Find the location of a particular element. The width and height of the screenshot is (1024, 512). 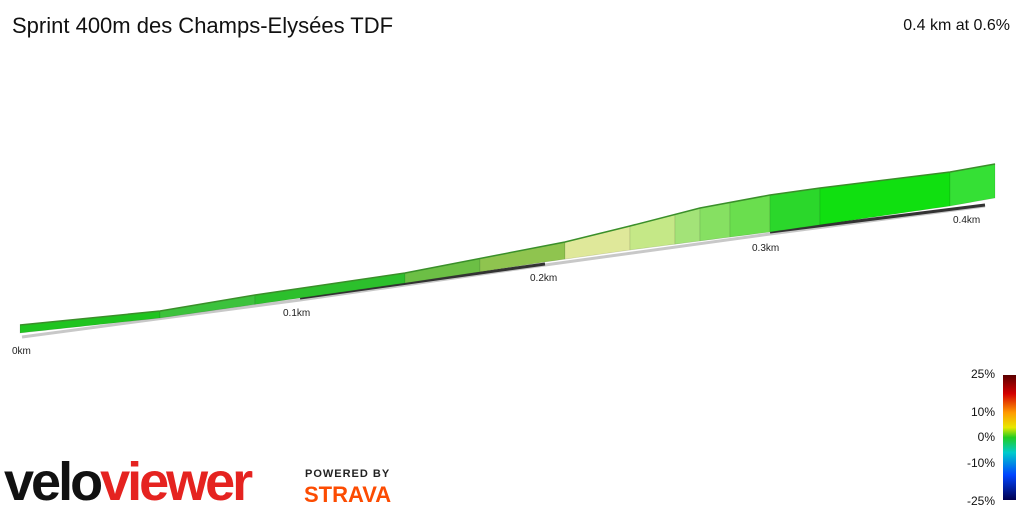

partner-logo: STRAVA is located at coordinates (347, 494).